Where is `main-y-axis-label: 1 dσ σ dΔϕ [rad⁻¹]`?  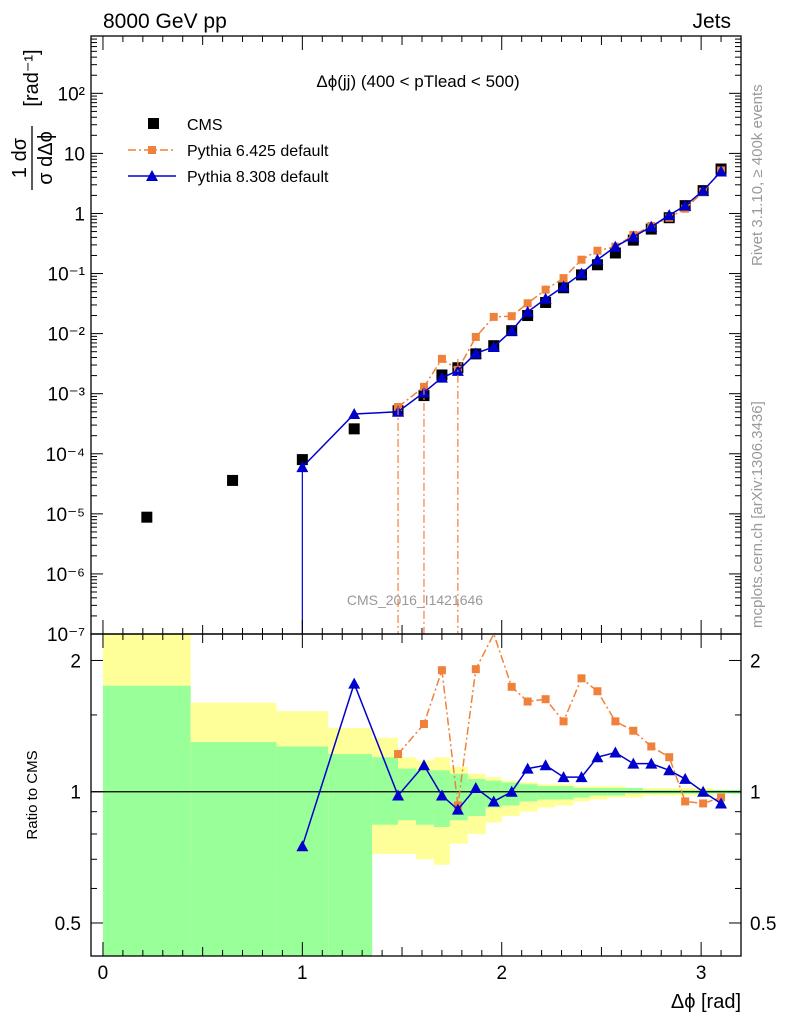
main-y-axis-label: 1 dσ σ dΔϕ [rad⁻¹] is located at coordinates (33, 119).